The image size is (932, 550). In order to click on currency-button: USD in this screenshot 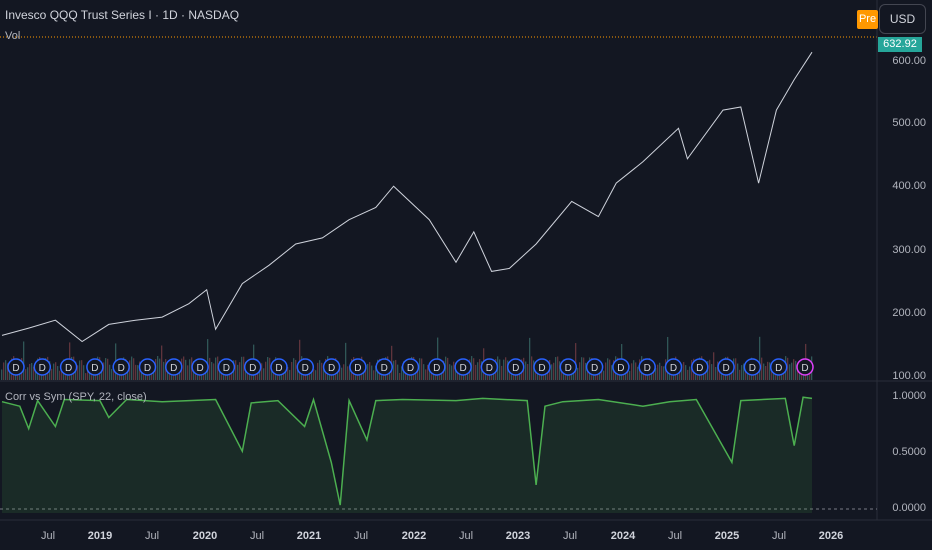, I will do `click(902, 19)`.